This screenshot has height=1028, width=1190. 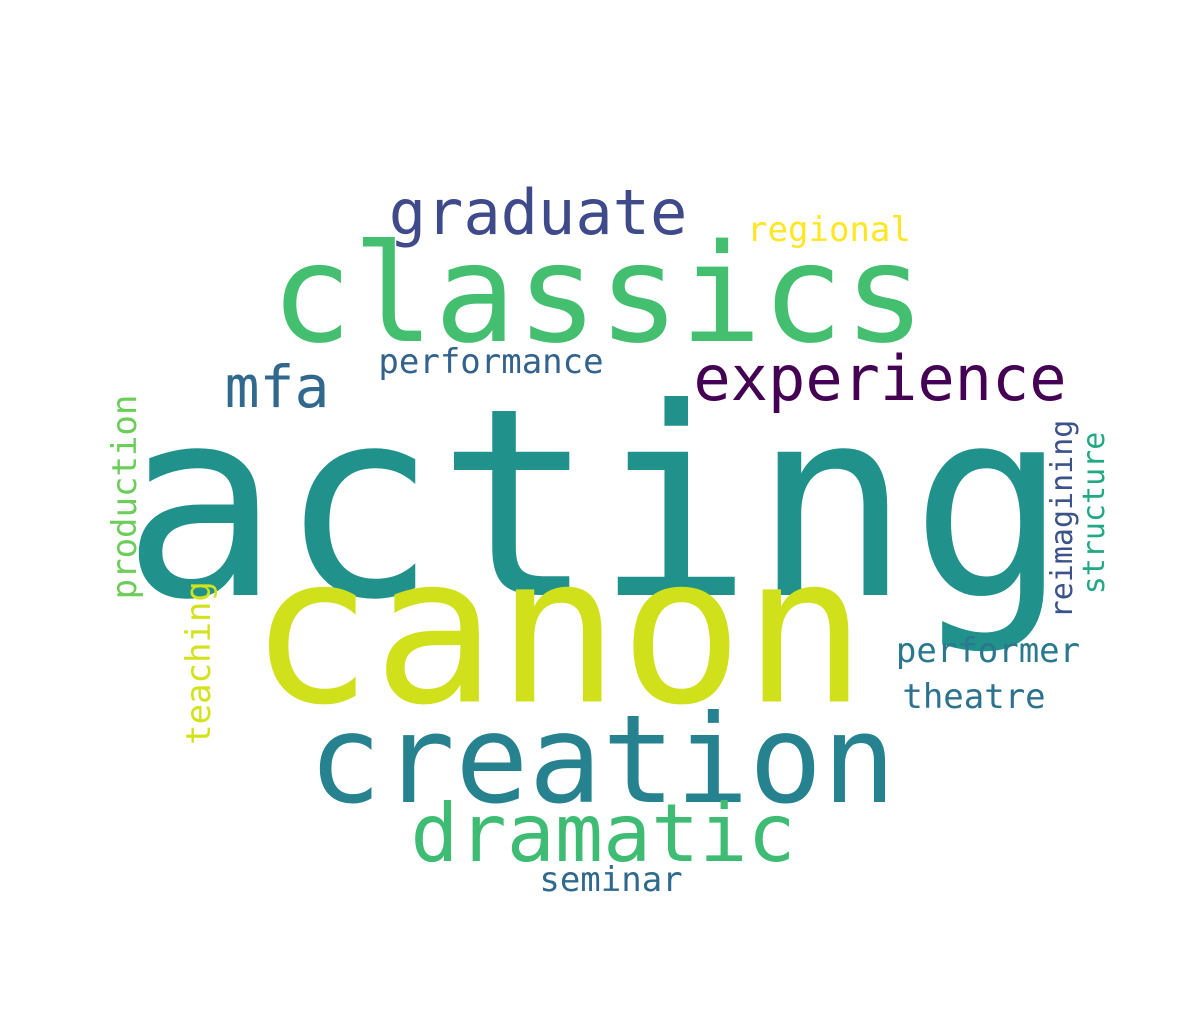 I want to click on word-performer: performer, so click(x=988, y=651).